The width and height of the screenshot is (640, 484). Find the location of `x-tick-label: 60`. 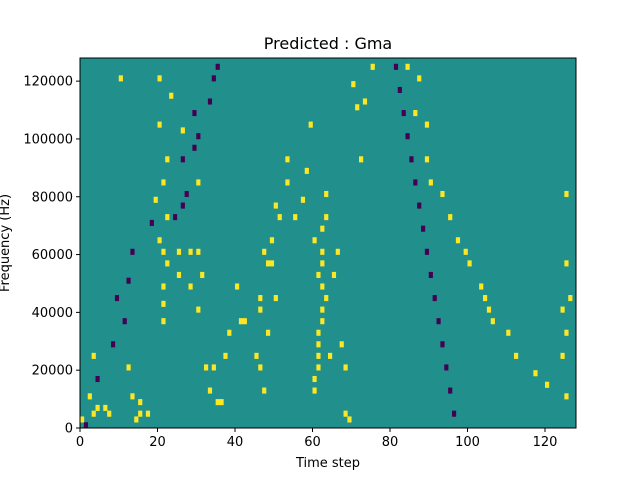

x-tick-label: 60 is located at coordinates (312, 442).